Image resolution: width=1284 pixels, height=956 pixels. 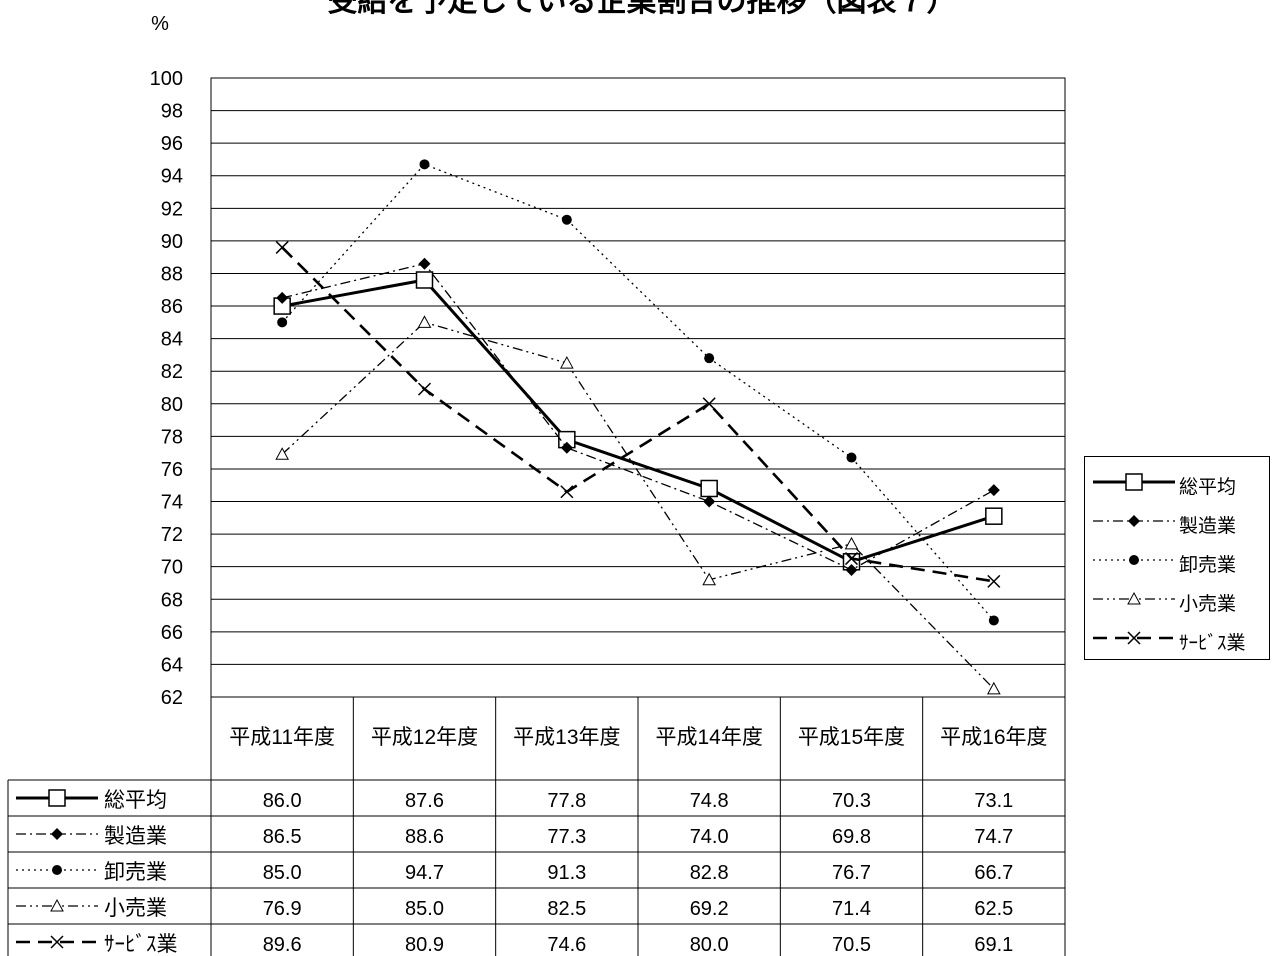 What do you see at coordinates (566, 837) in the screenshot?
I see `table-cell: 77.3` at bounding box center [566, 837].